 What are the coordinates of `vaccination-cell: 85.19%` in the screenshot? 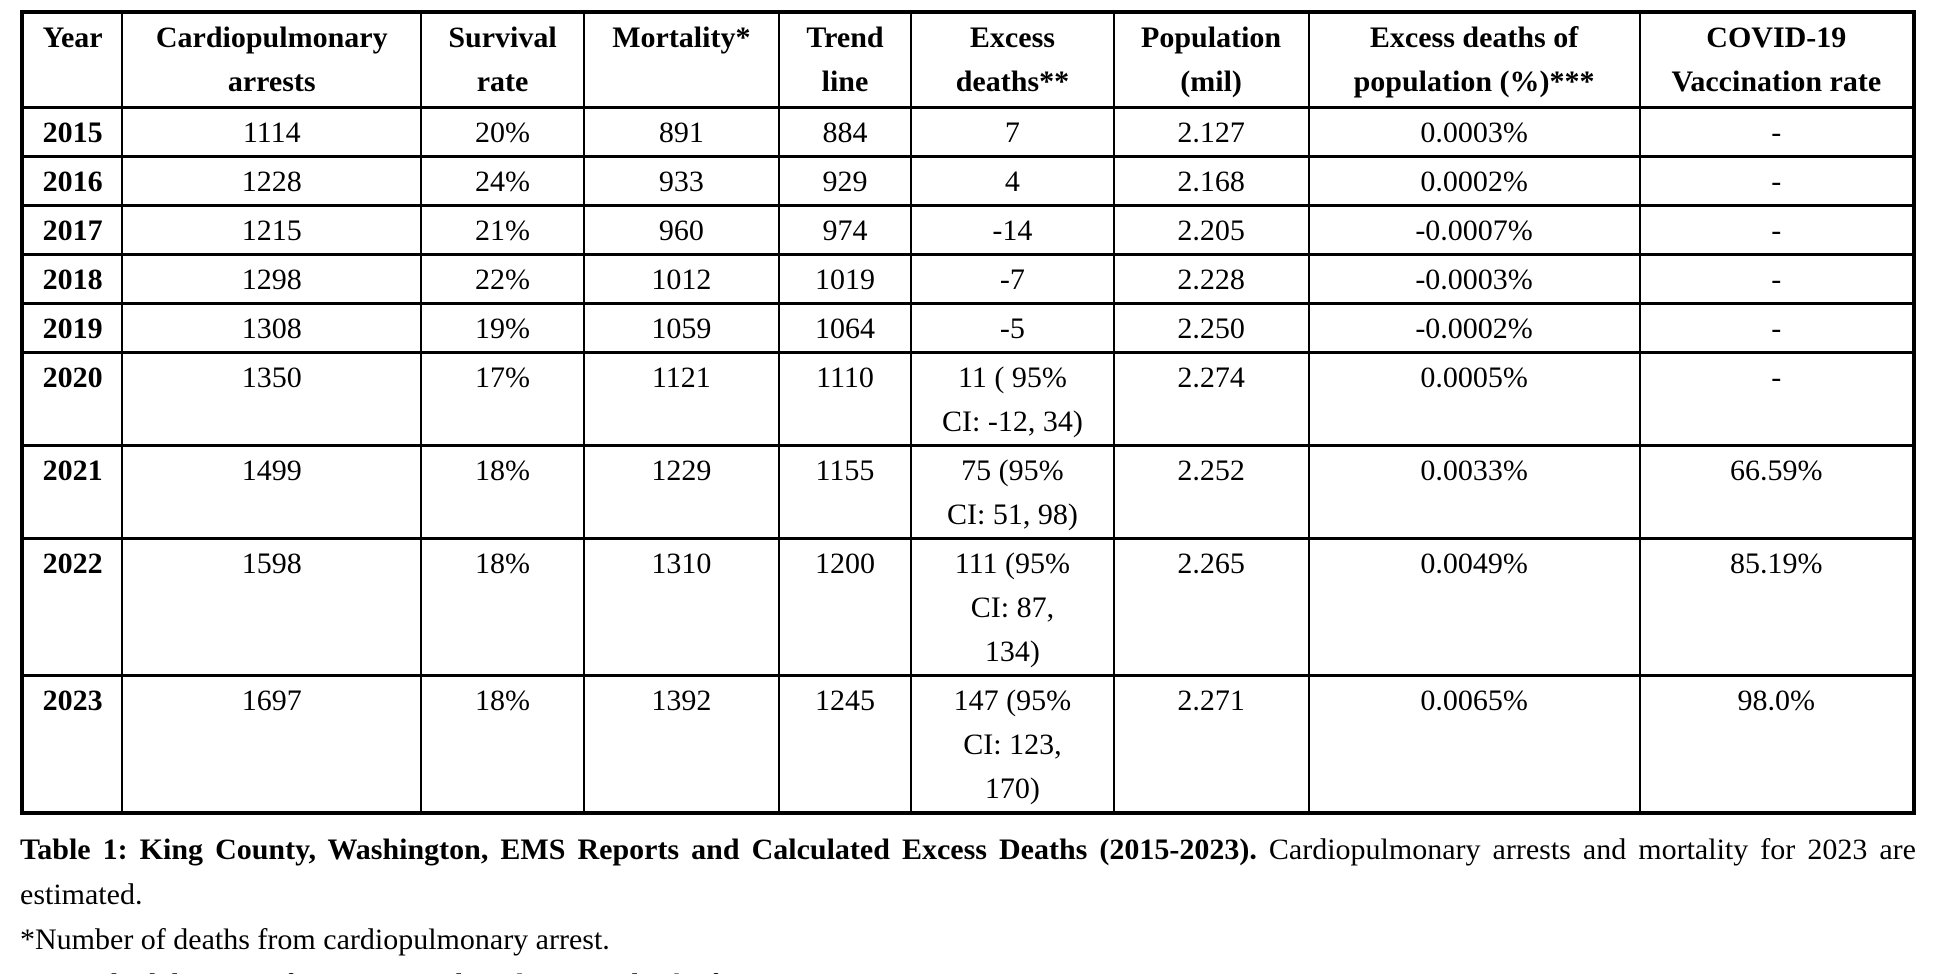 It's located at (1777, 606).